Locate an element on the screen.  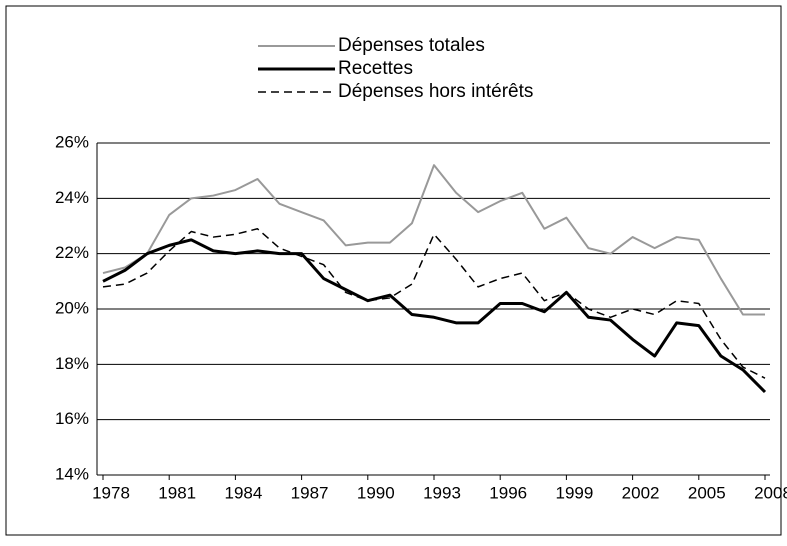
x-tick-label: 1981 is located at coordinates (177, 492).